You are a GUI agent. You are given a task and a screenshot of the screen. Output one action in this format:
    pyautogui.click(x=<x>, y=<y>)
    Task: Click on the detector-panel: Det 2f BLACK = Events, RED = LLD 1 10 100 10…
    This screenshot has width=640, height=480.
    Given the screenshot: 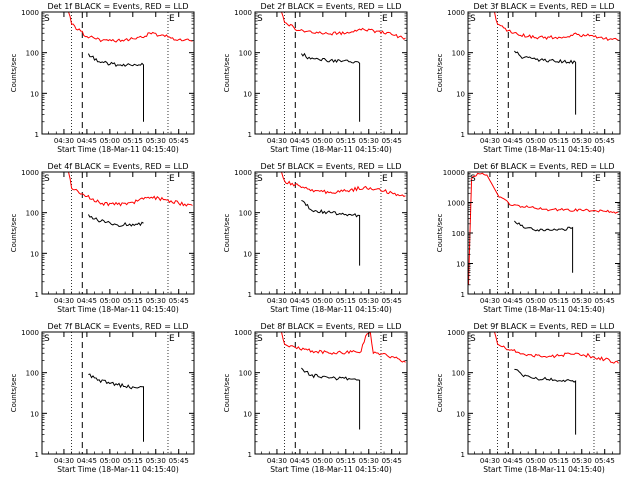 What is the action you would take?
    pyautogui.click(x=315, y=78)
    